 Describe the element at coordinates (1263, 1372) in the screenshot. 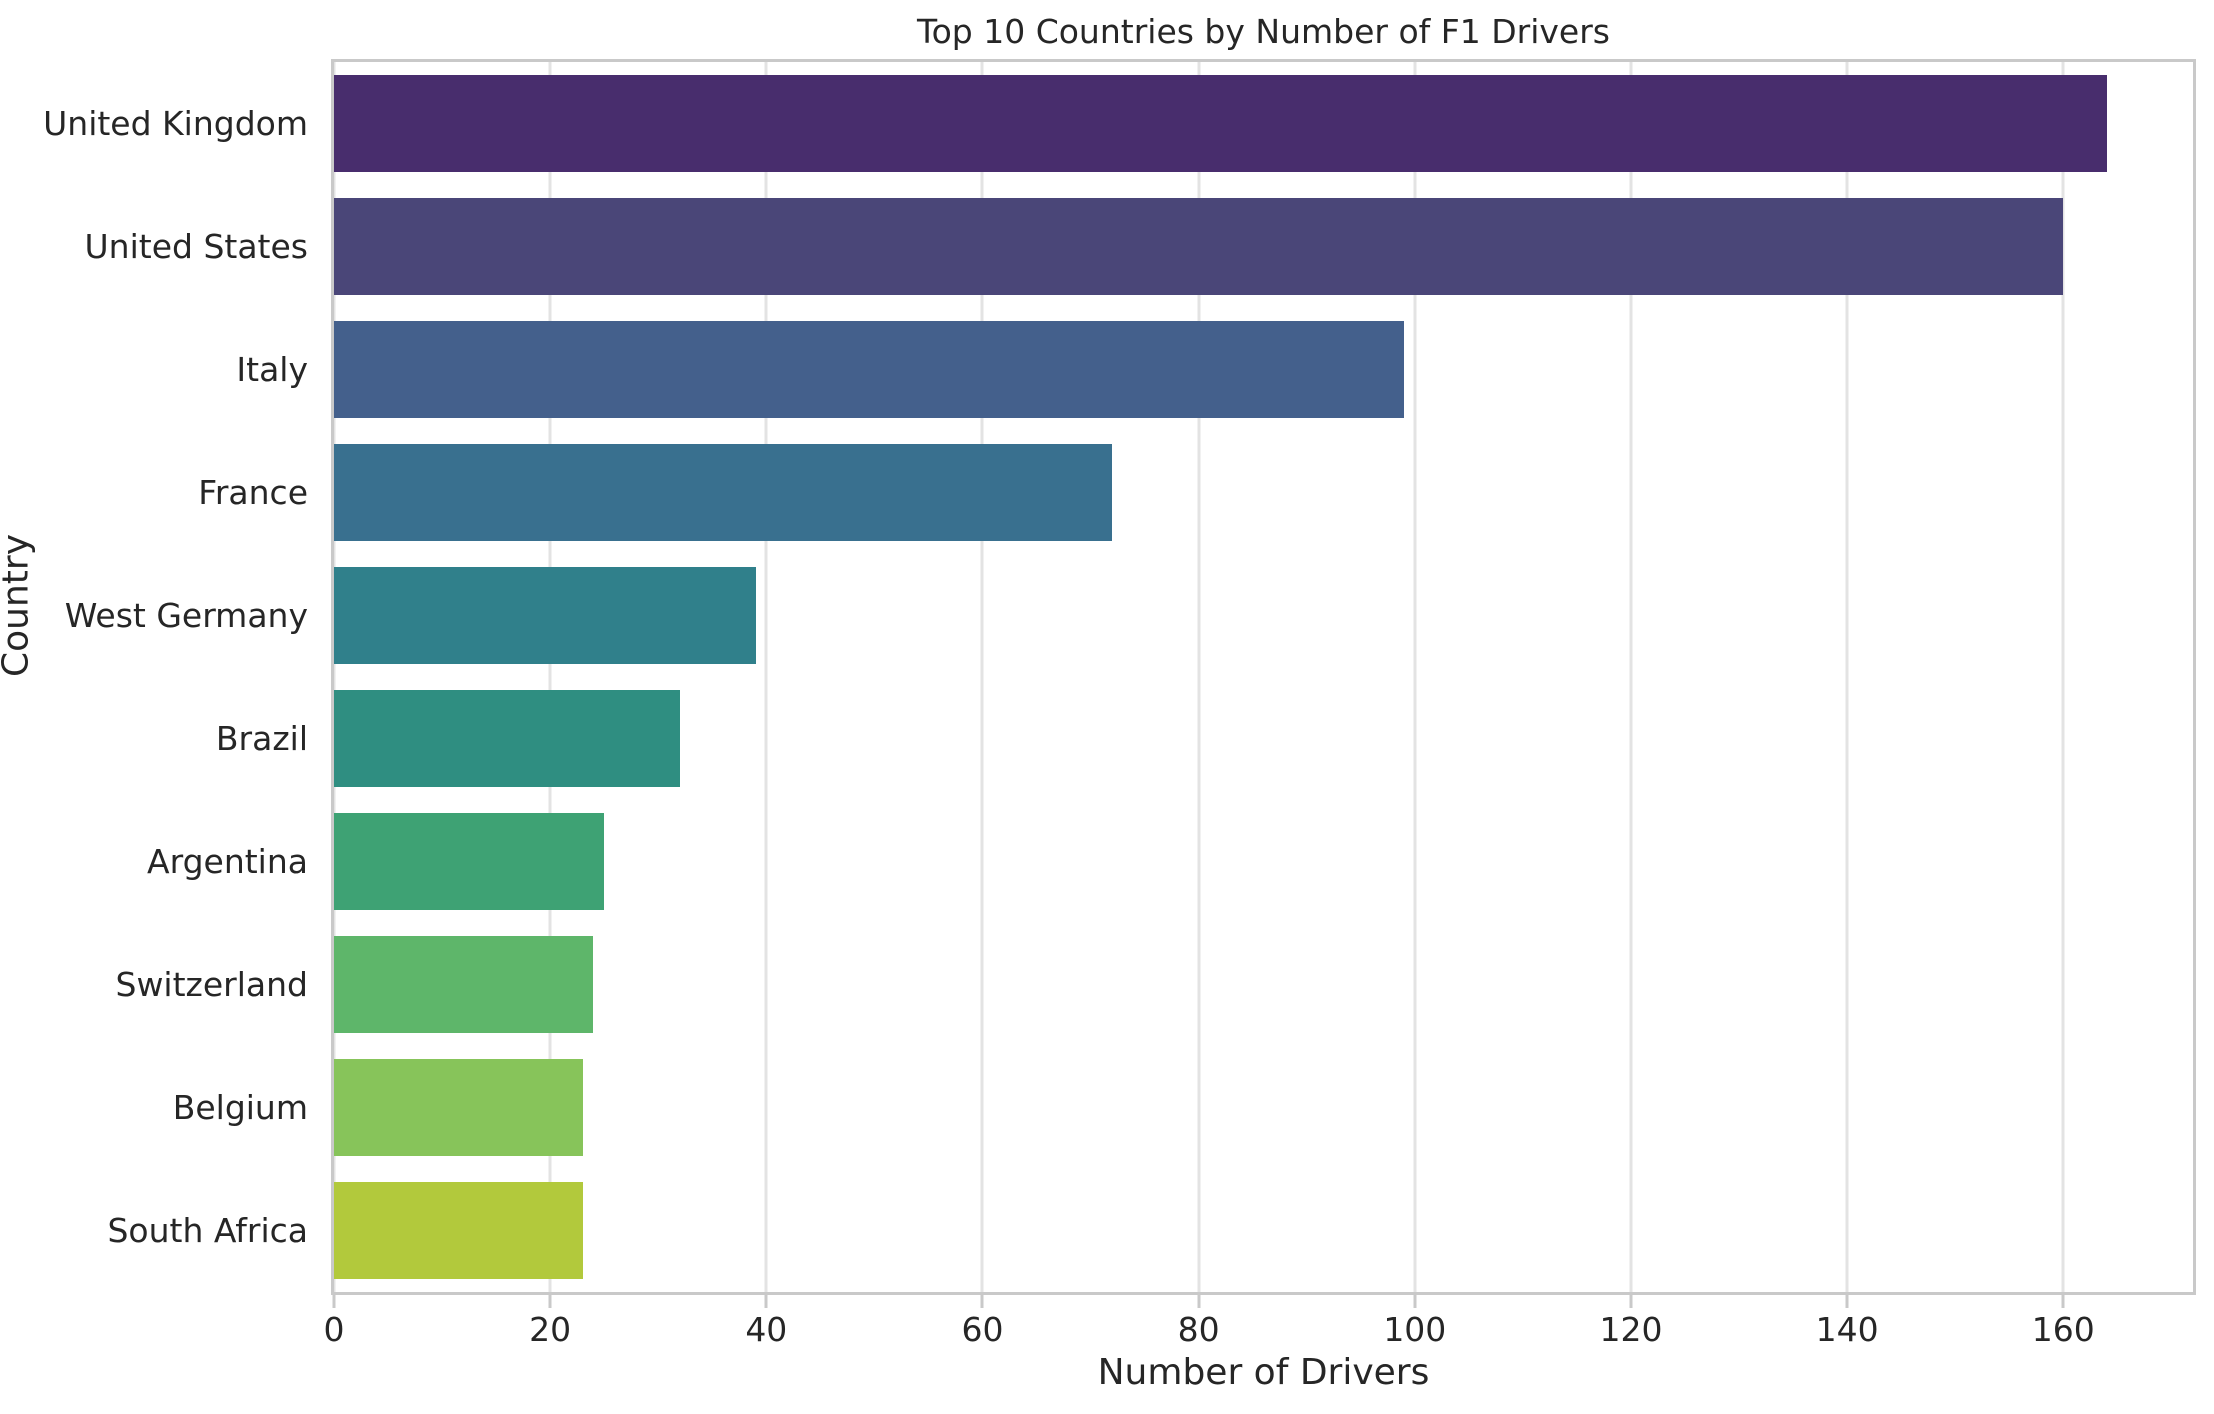

I see `x-axis-label: Number of Drivers` at that location.